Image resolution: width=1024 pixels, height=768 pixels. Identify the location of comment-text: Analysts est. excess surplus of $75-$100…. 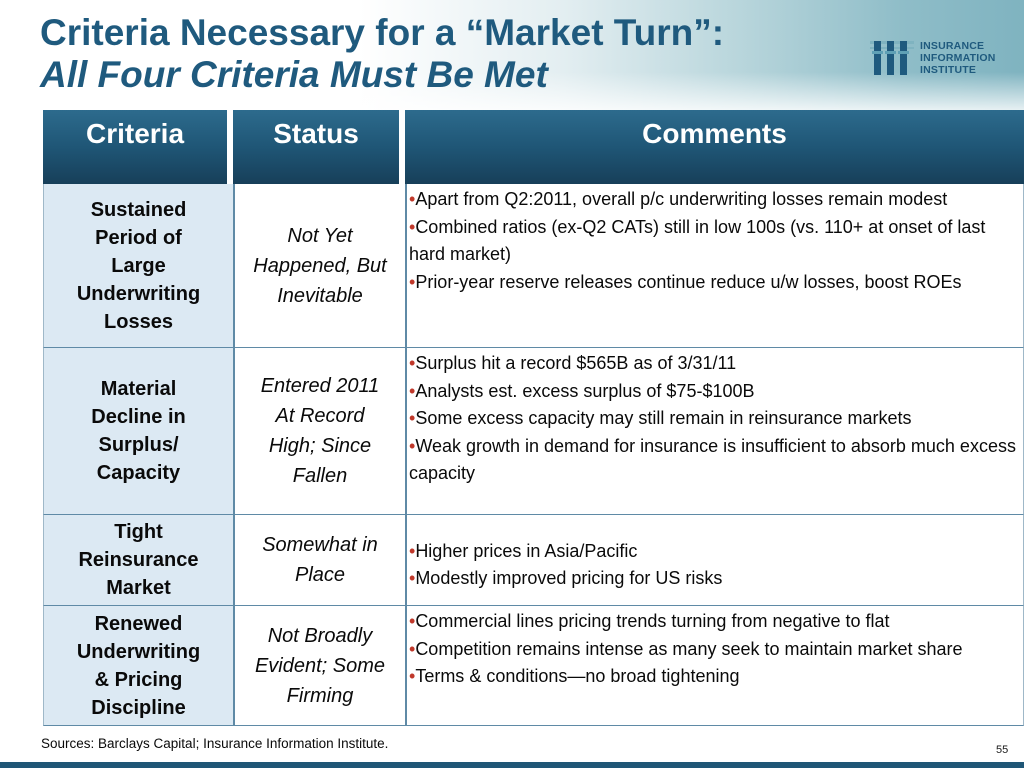
(585, 390).